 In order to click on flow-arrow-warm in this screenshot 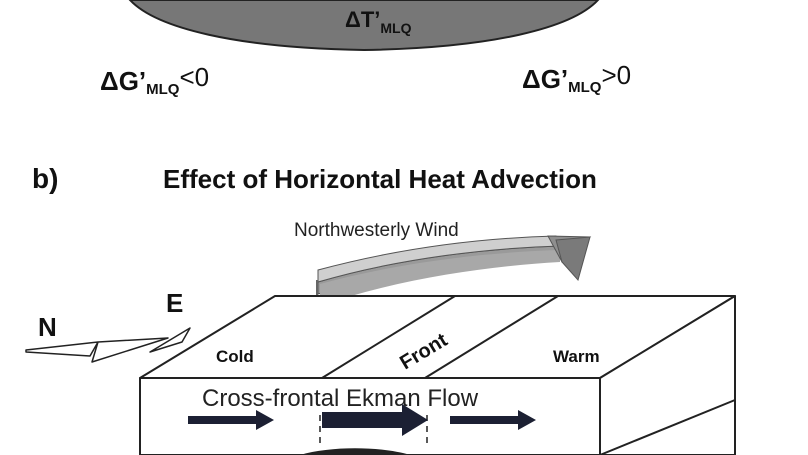, I will do `click(493, 420)`.